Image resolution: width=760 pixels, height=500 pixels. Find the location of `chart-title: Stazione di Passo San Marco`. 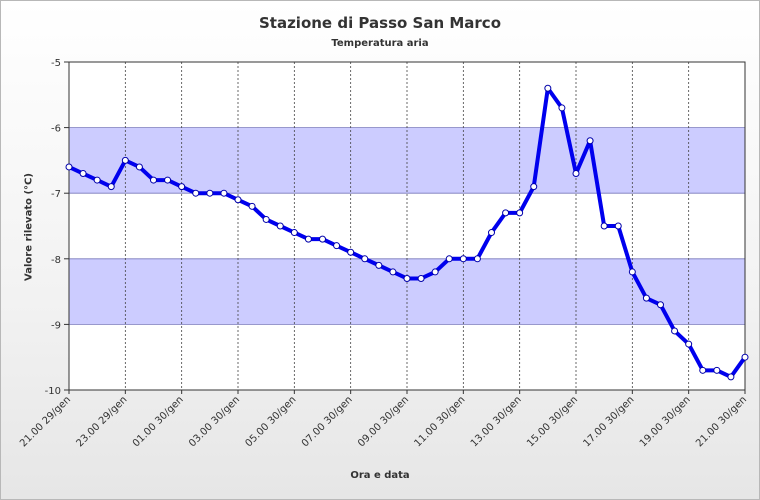

chart-title: Stazione di Passo San Marco is located at coordinates (379, 23).